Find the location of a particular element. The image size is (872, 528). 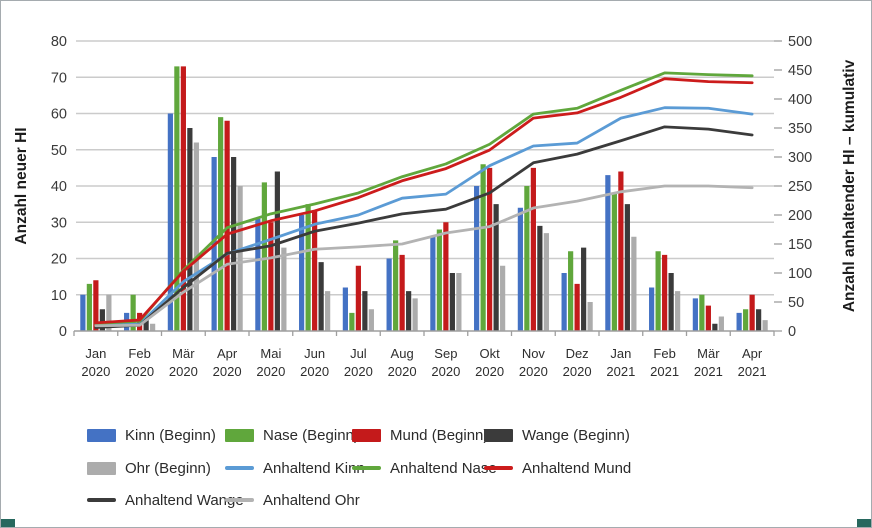

legend-item-anhaltend-kinn: Anhaltend Kinn is located at coordinates (295, 468).